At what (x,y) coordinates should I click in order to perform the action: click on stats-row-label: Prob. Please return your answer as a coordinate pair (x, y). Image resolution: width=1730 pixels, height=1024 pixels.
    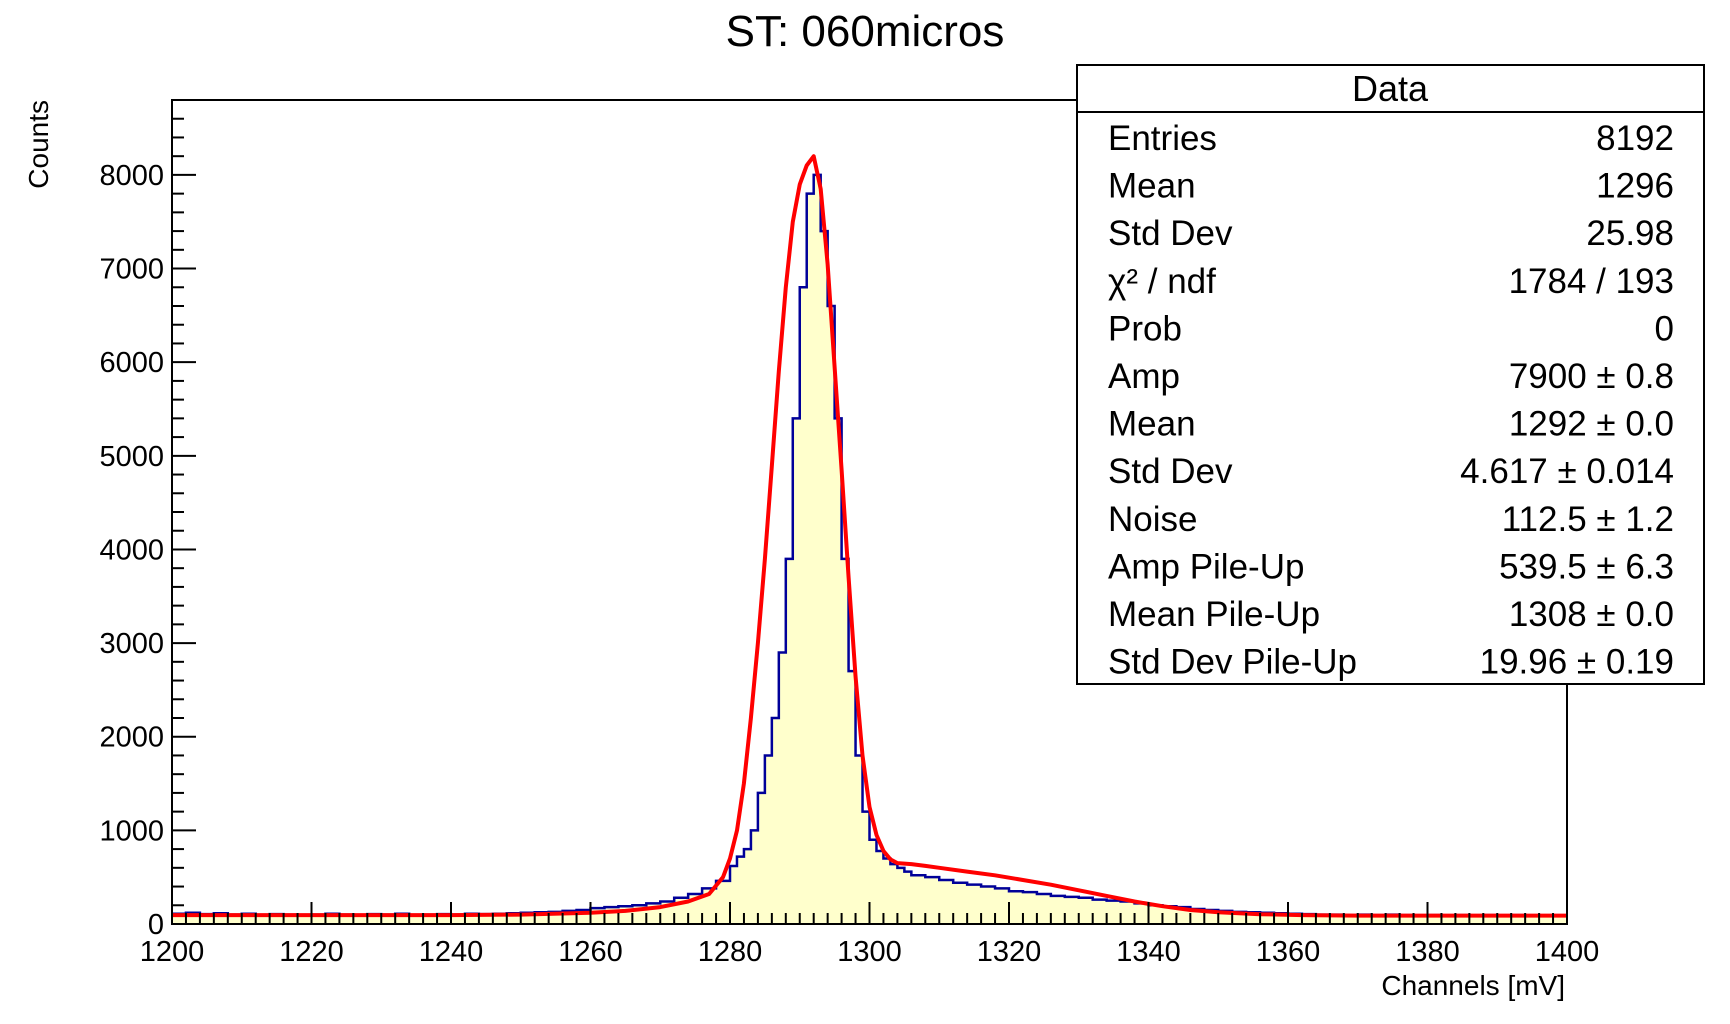
    Looking at the image, I should click on (1145, 328).